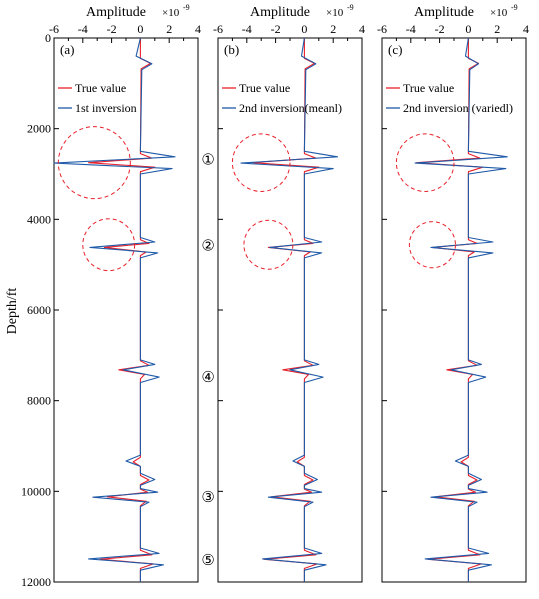 Image resolution: width=539 pixels, height=599 pixels. What do you see at coordinates (207, 247) in the screenshot?
I see `event-marker: ②` at bounding box center [207, 247].